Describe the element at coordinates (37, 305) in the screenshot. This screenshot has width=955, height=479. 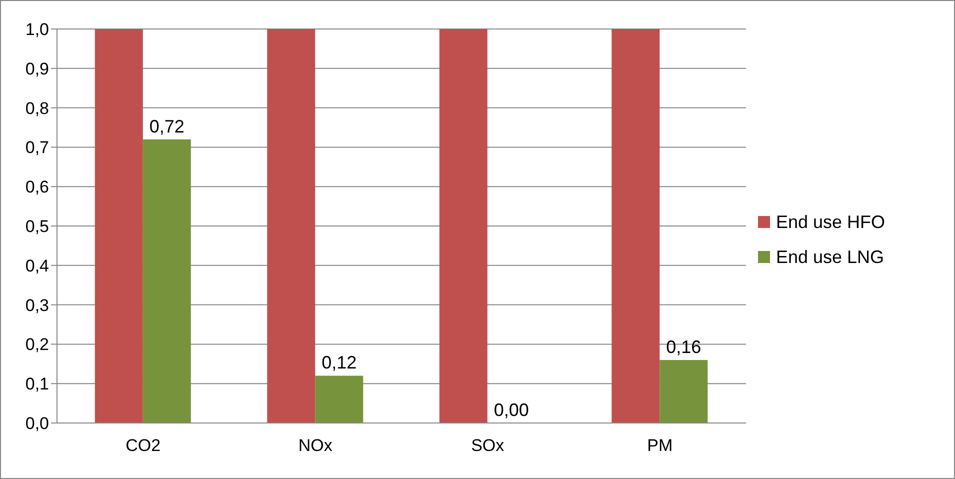
I see `y-tick-label: 0,3` at that location.